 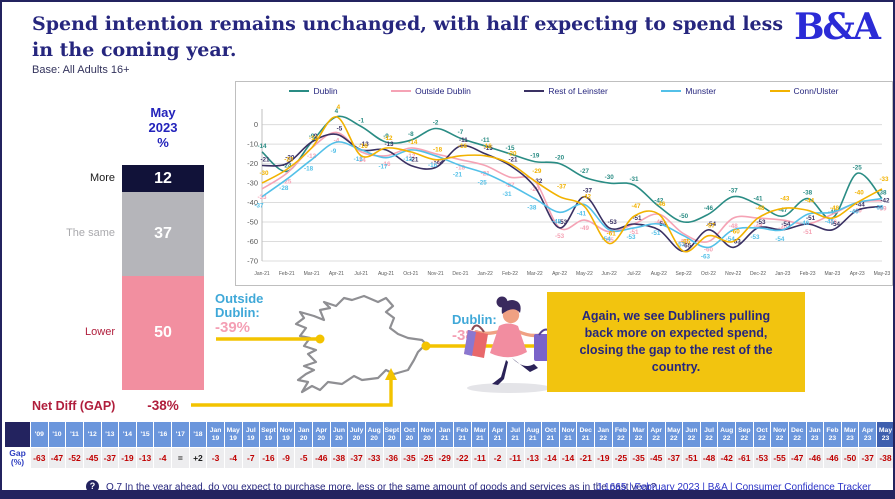 I want to click on gap-col-header: Mar 22, so click(x=638, y=434).